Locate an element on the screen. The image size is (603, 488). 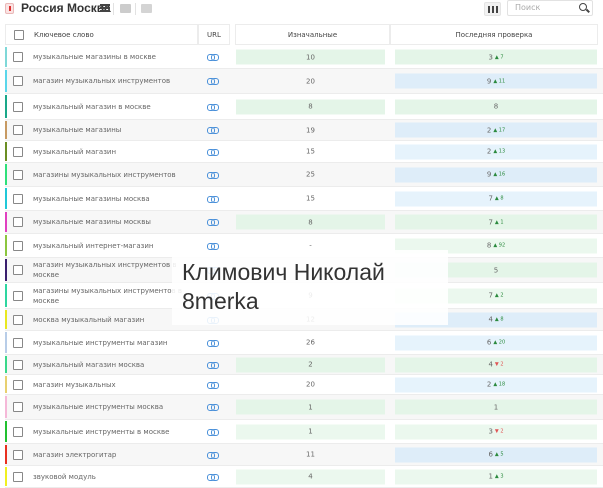
column-header-initial: Изначальные is located at coordinates (312, 34).